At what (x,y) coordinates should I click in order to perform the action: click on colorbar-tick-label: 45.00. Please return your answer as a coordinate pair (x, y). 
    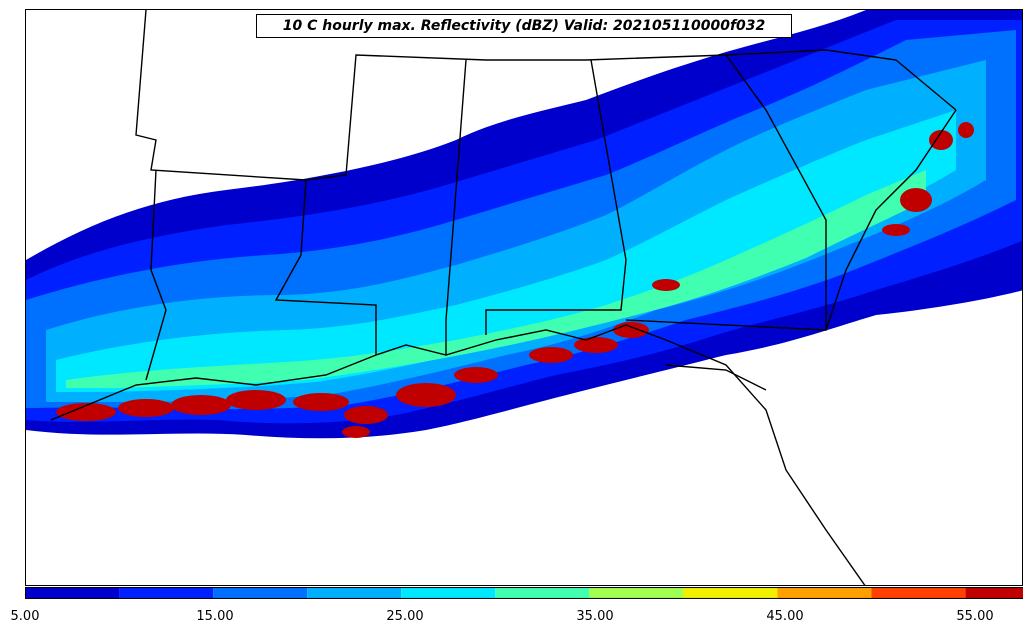
    Looking at the image, I should click on (785, 616).